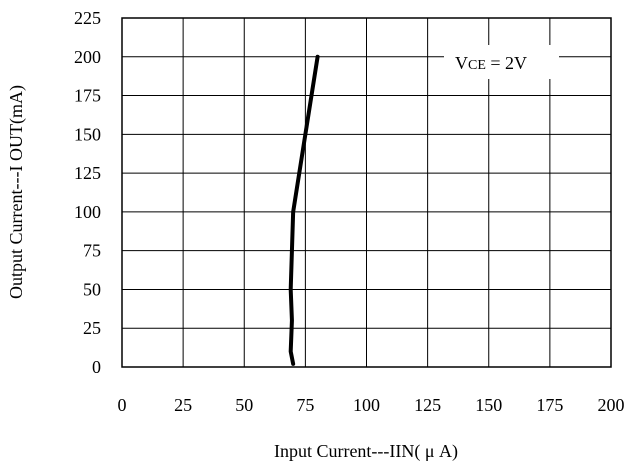  I want to click on y-tick-label-50: 50, so click(92, 289).